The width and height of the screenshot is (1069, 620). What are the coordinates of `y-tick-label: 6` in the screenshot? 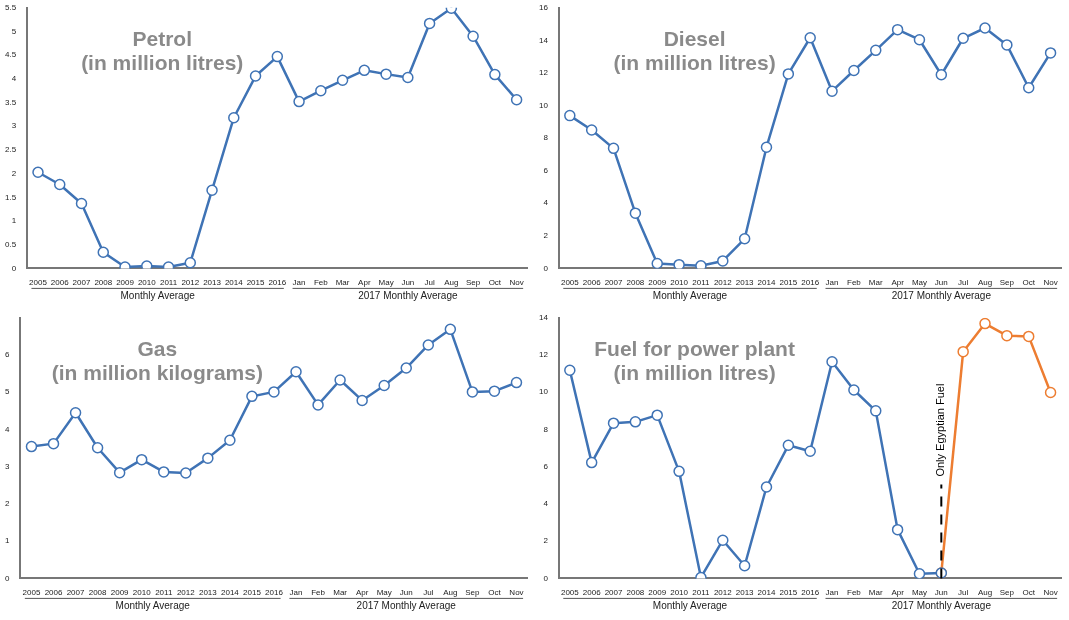 It's located at (546, 466).